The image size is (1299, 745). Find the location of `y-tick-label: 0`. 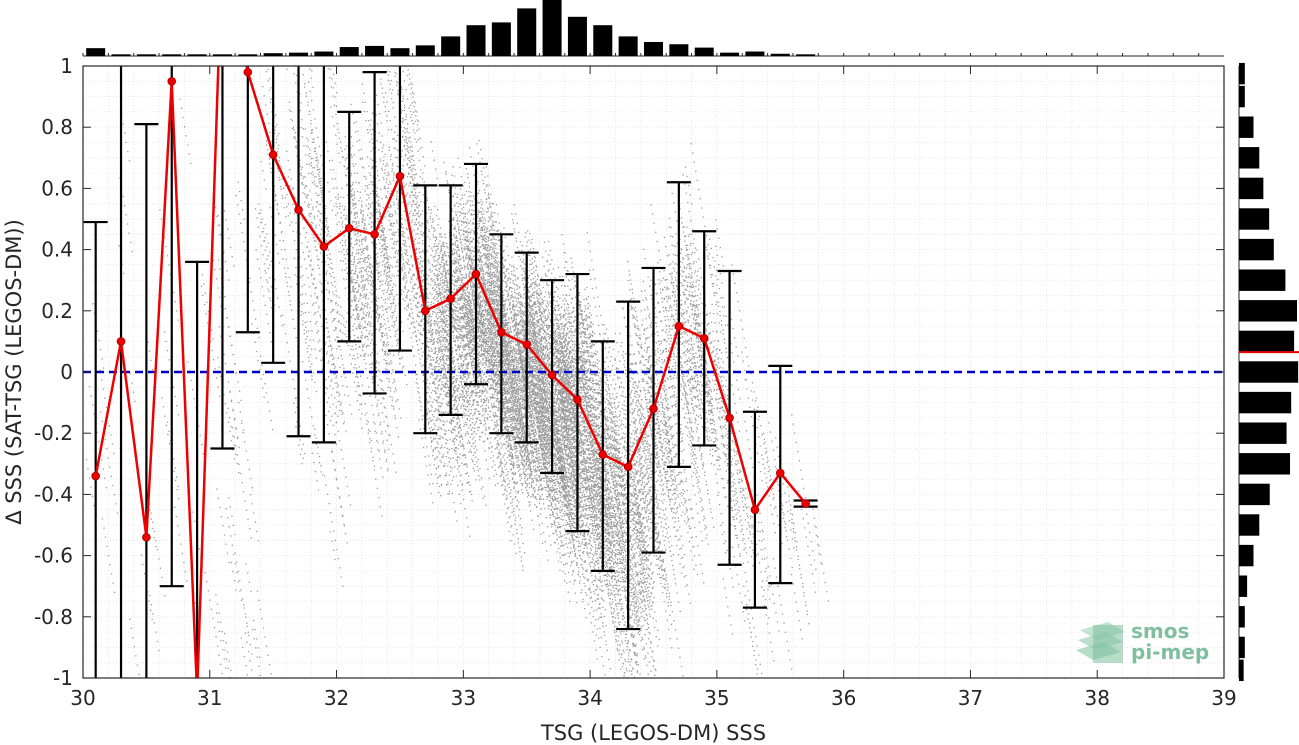

y-tick-label: 0 is located at coordinates (66, 372).